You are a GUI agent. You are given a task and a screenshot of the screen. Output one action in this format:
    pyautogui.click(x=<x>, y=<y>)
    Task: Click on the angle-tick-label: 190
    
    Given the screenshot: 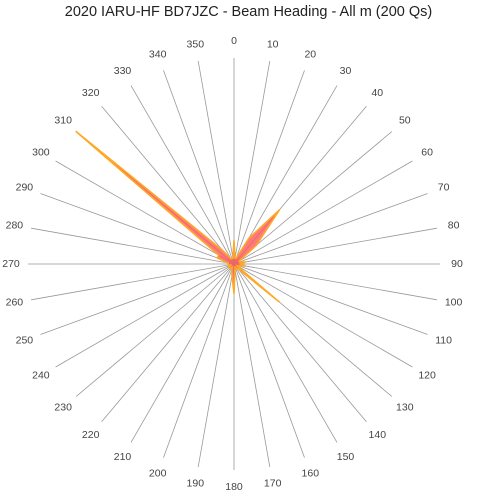 What is the action you would take?
    pyautogui.click(x=196, y=484)
    